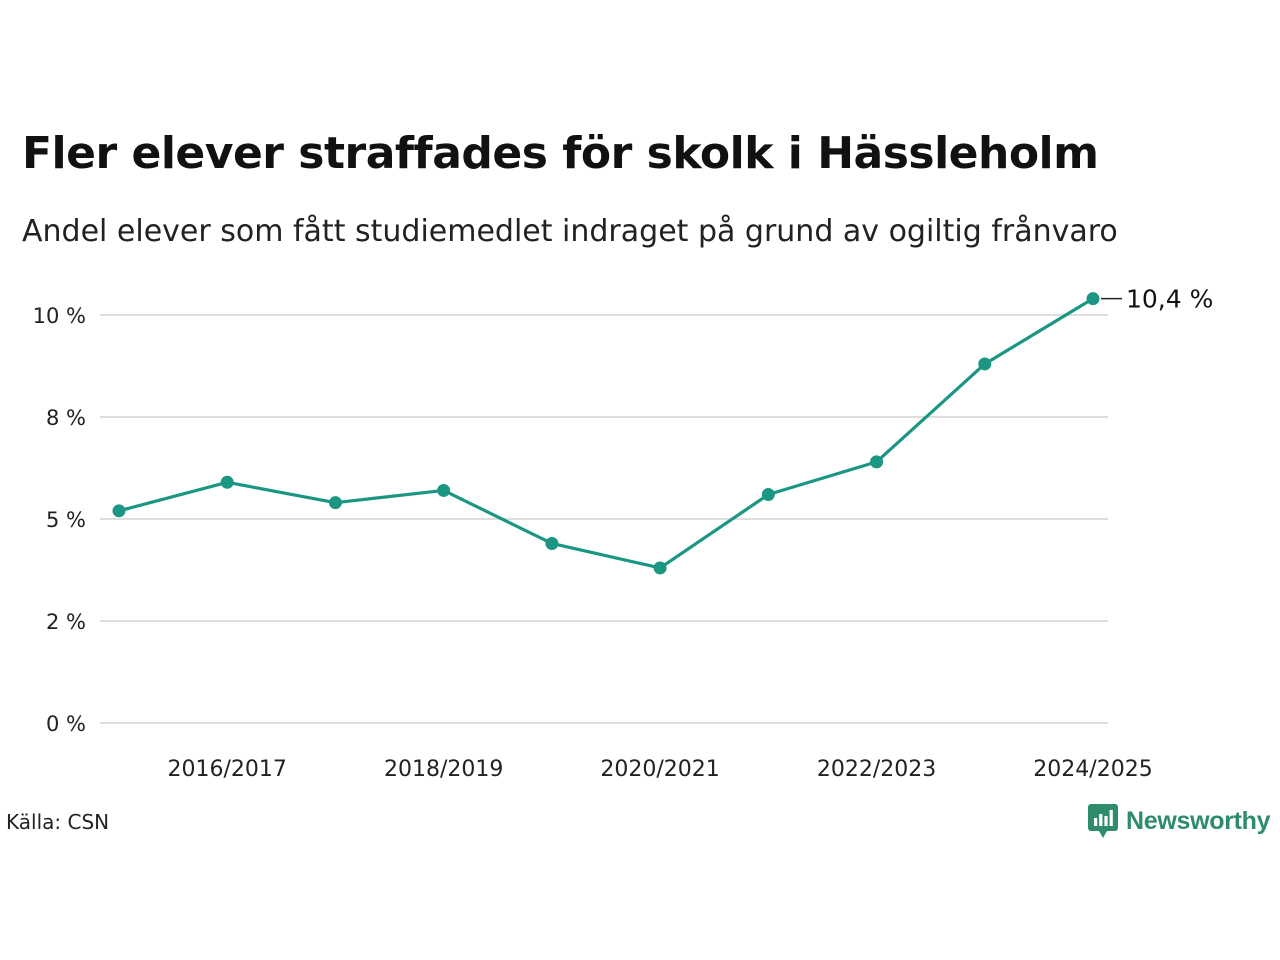 The height and width of the screenshot is (960, 1280). Describe the element at coordinates (66, 418) in the screenshot. I see `y-tick-label: 8 %` at that location.